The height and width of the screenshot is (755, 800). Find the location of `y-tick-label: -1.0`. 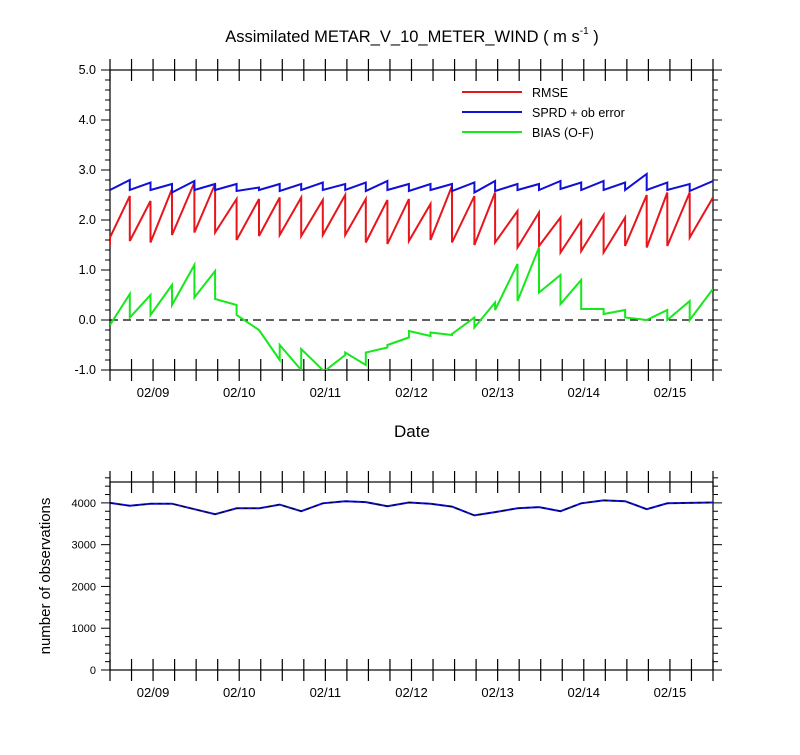

y-tick-label: -1.0 is located at coordinates (85, 370).